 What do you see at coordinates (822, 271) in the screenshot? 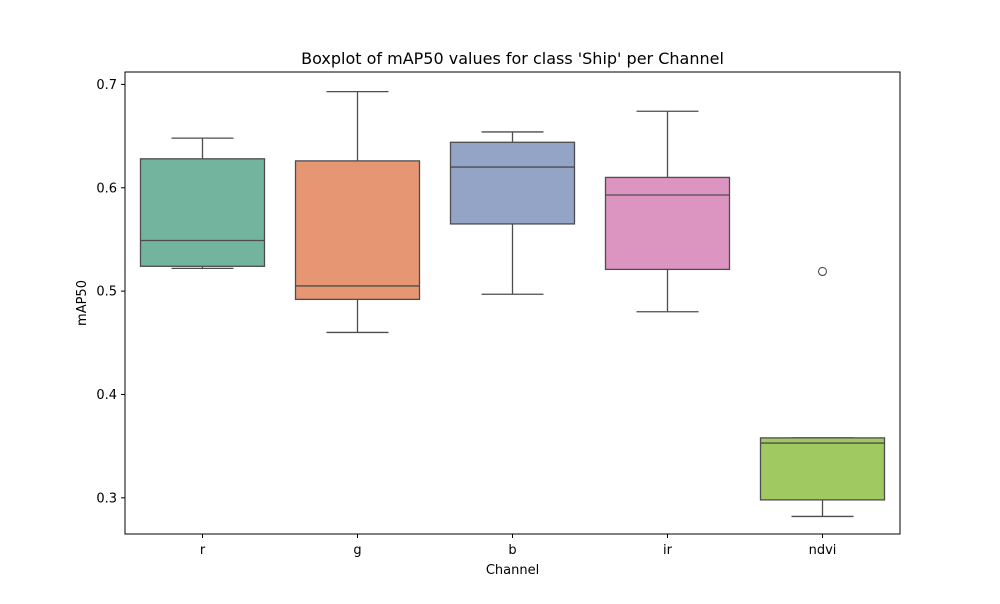
I see `outlier-point` at bounding box center [822, 271].